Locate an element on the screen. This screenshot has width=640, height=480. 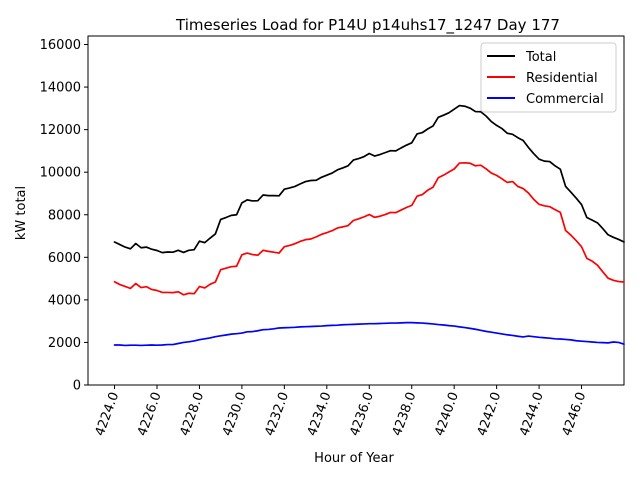
y-tick-label: 14000 is located at coordinates (60, 88).